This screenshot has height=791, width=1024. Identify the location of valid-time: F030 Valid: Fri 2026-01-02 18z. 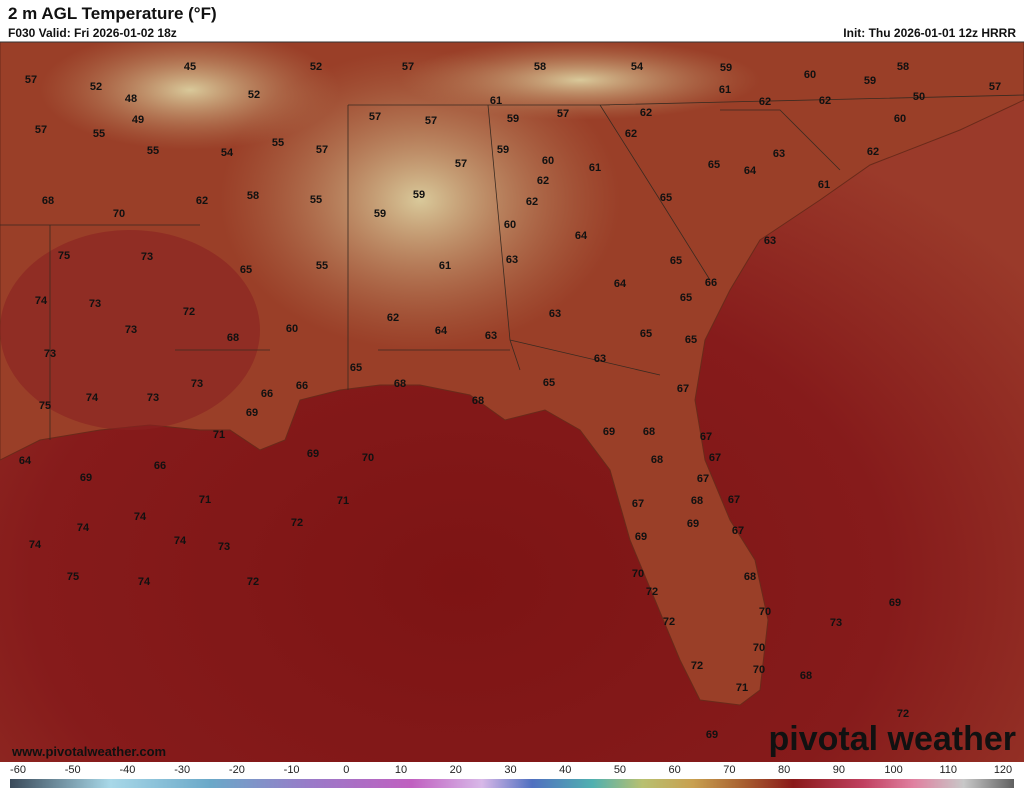
(92, 33).